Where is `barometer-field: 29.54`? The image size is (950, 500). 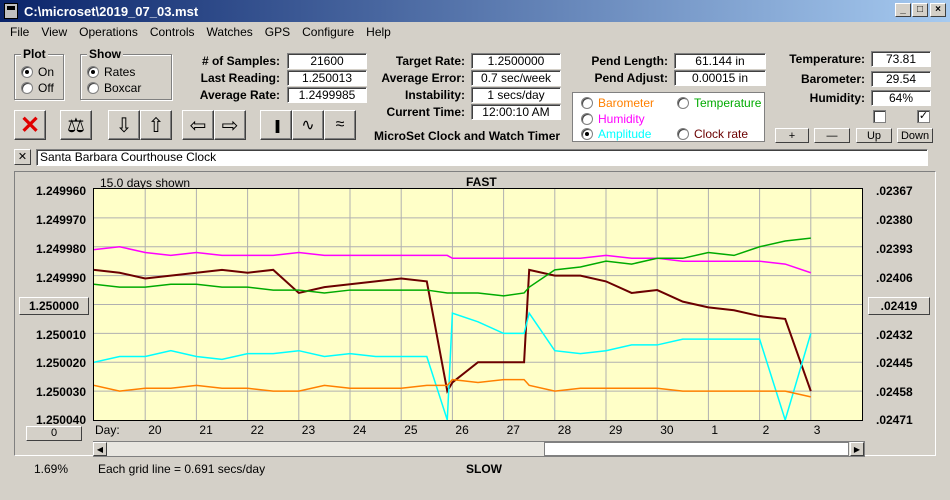
barometer-field: 29.54 is located at coordinates (901, 79).